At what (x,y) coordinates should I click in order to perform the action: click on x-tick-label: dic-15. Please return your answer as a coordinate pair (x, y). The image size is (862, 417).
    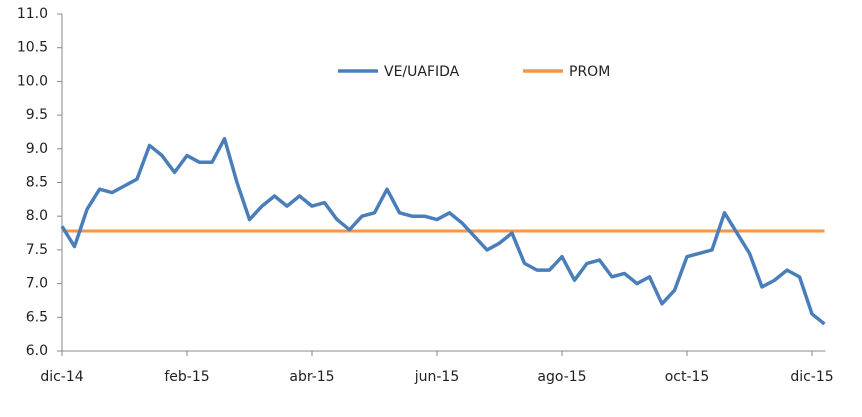
    Looking at the image, I should click on (811, 377).